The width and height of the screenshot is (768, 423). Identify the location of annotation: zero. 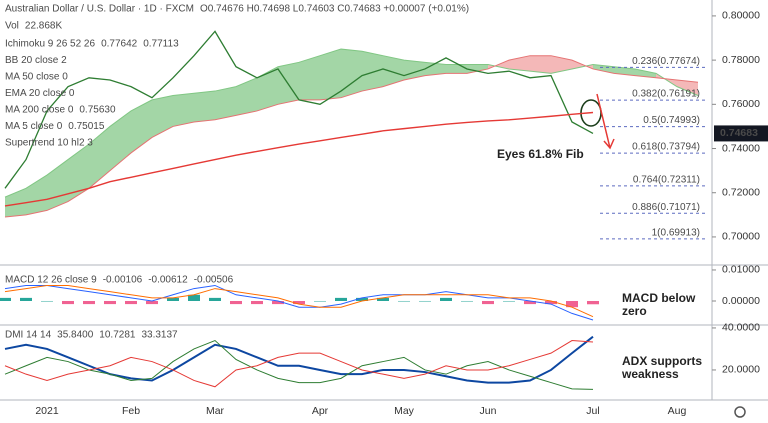
(634, 311).